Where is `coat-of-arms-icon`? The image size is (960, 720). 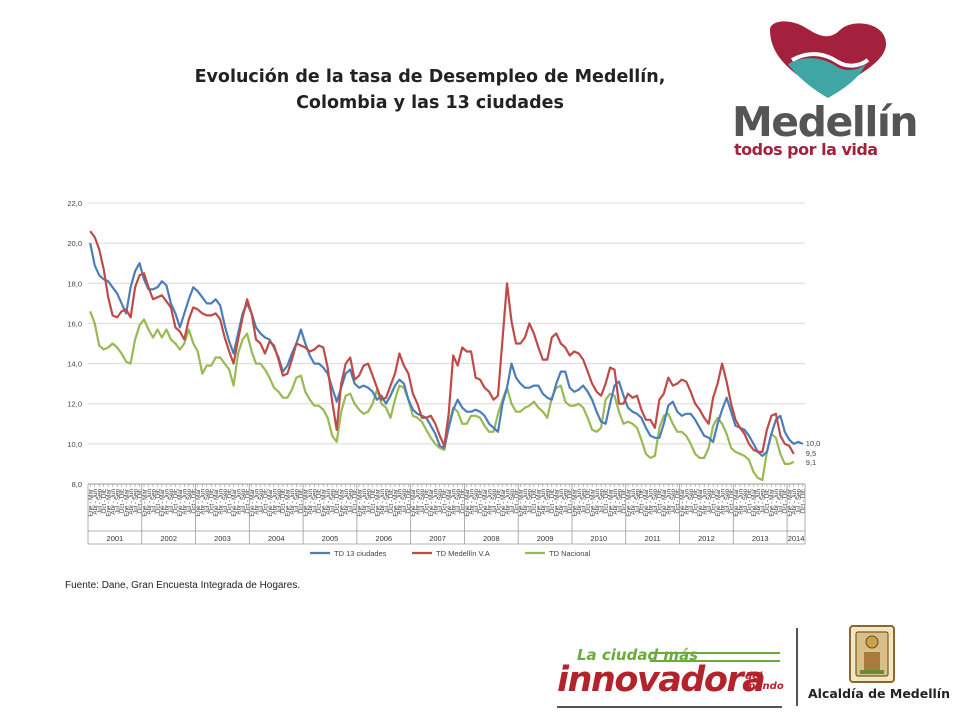 coat-of-arms-icon is located at coordinates (872, 654).